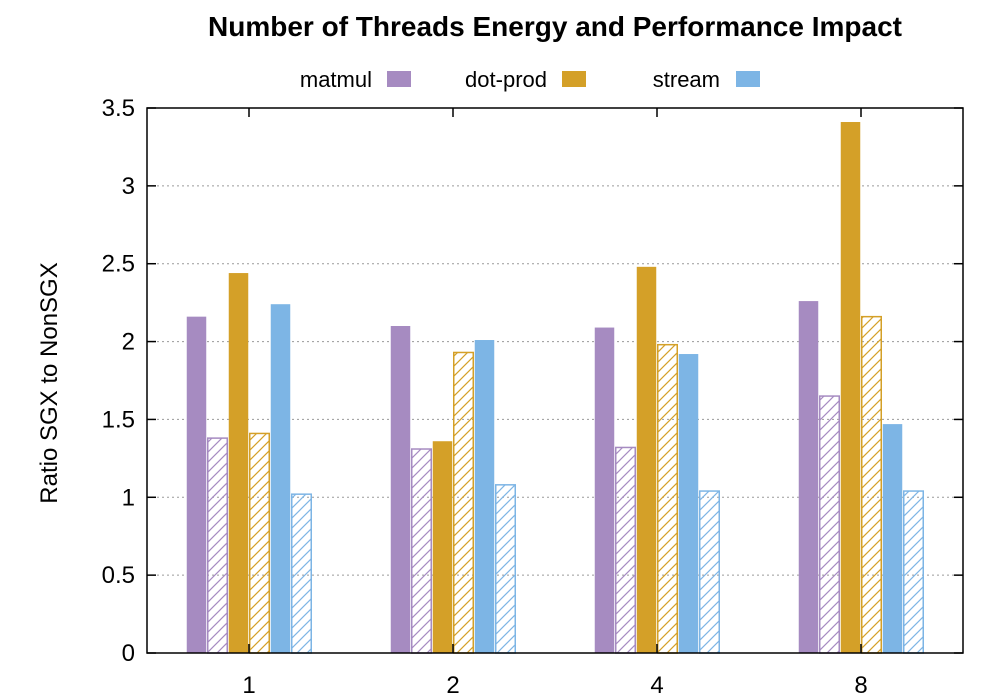 This screenshot has width=1000, height=700. What do you see at coordinates (128, 186) in the screenshot?
I see `y-tick-label: 3` at bounding box center [128, 186].